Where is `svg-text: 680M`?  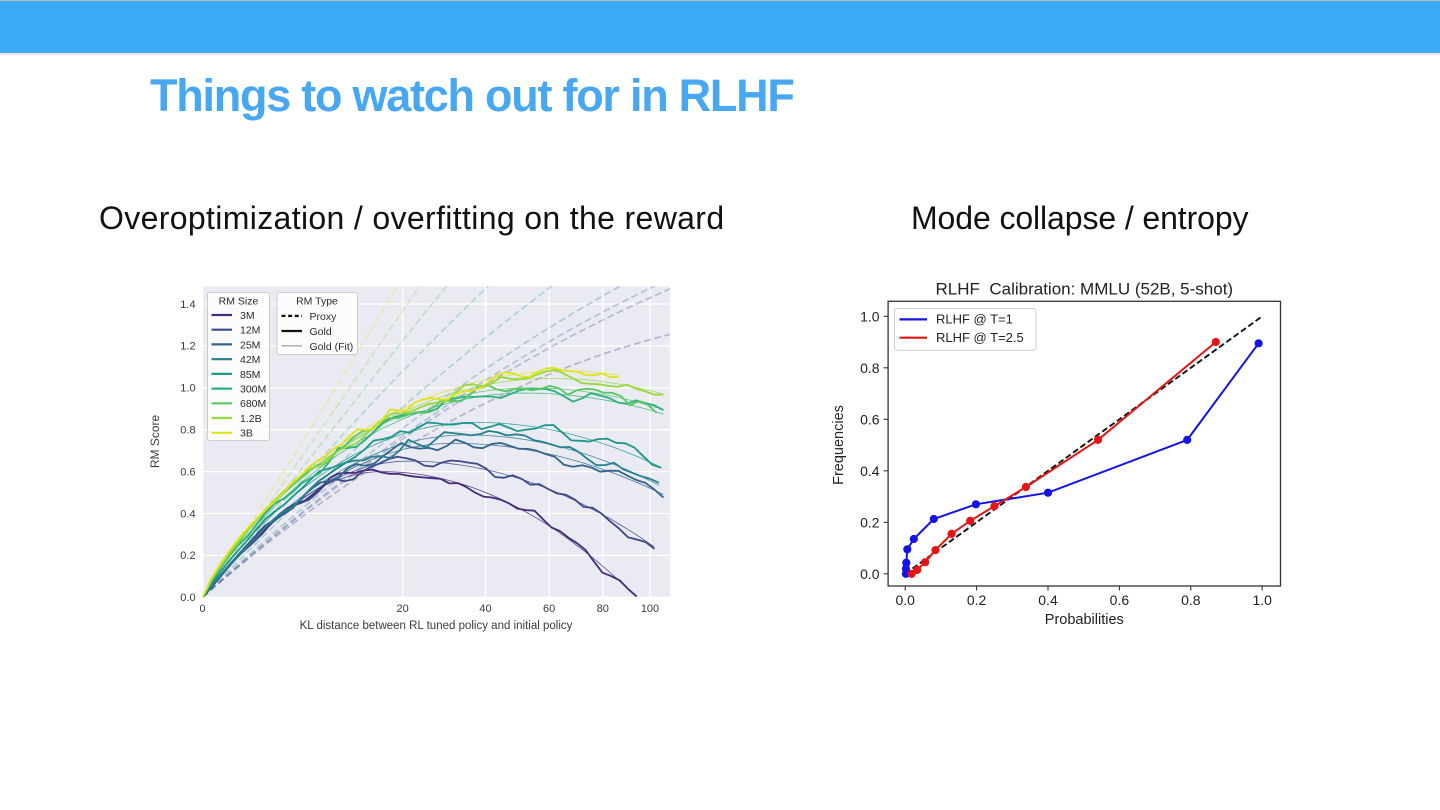
svg-text: 680M is located at coordinates (253, 404).